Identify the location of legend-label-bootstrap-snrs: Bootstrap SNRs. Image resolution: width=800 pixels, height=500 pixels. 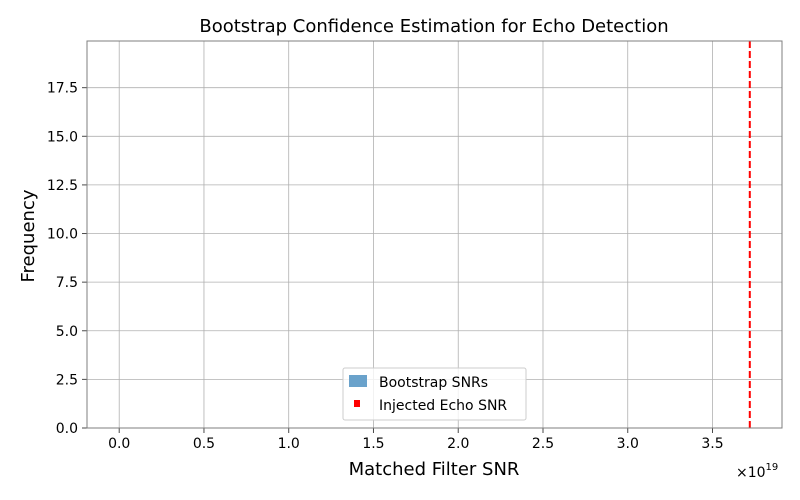
(433, 383).